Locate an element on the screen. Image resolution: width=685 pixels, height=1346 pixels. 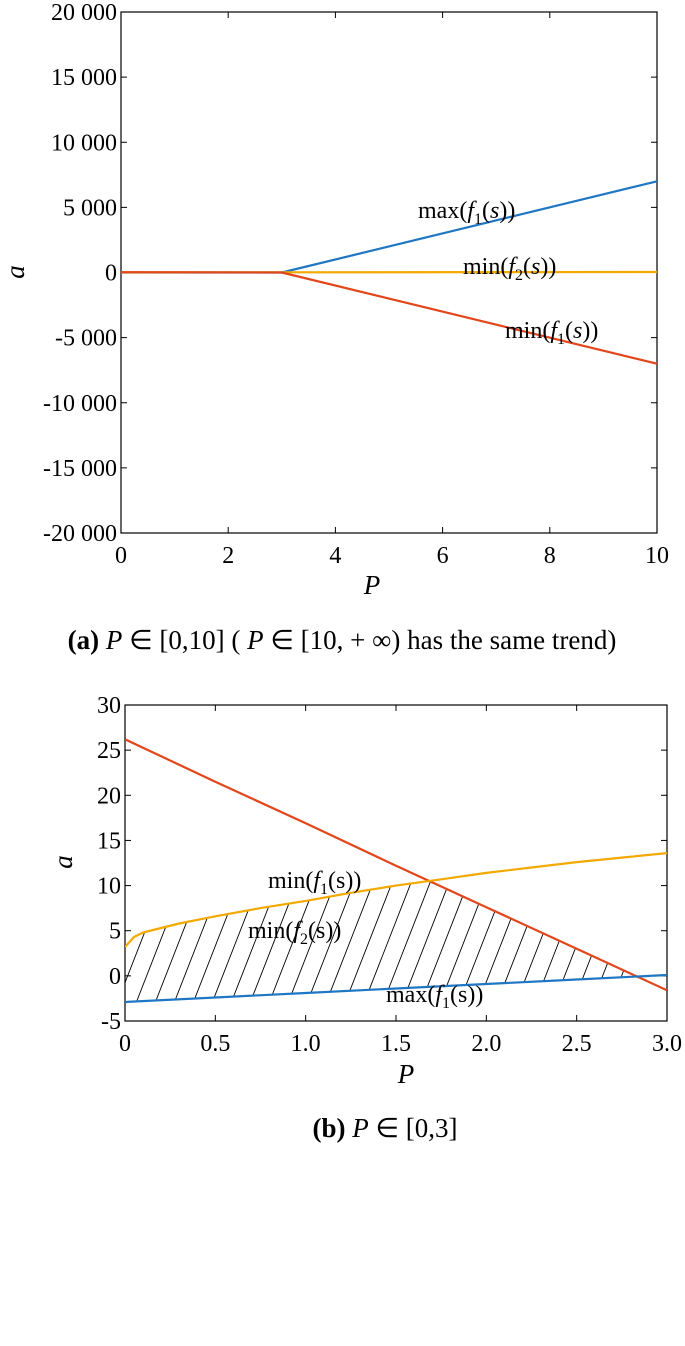
chart-b-annotation-min-f1: min(f1(s)) is located at coordinates (314, 883).